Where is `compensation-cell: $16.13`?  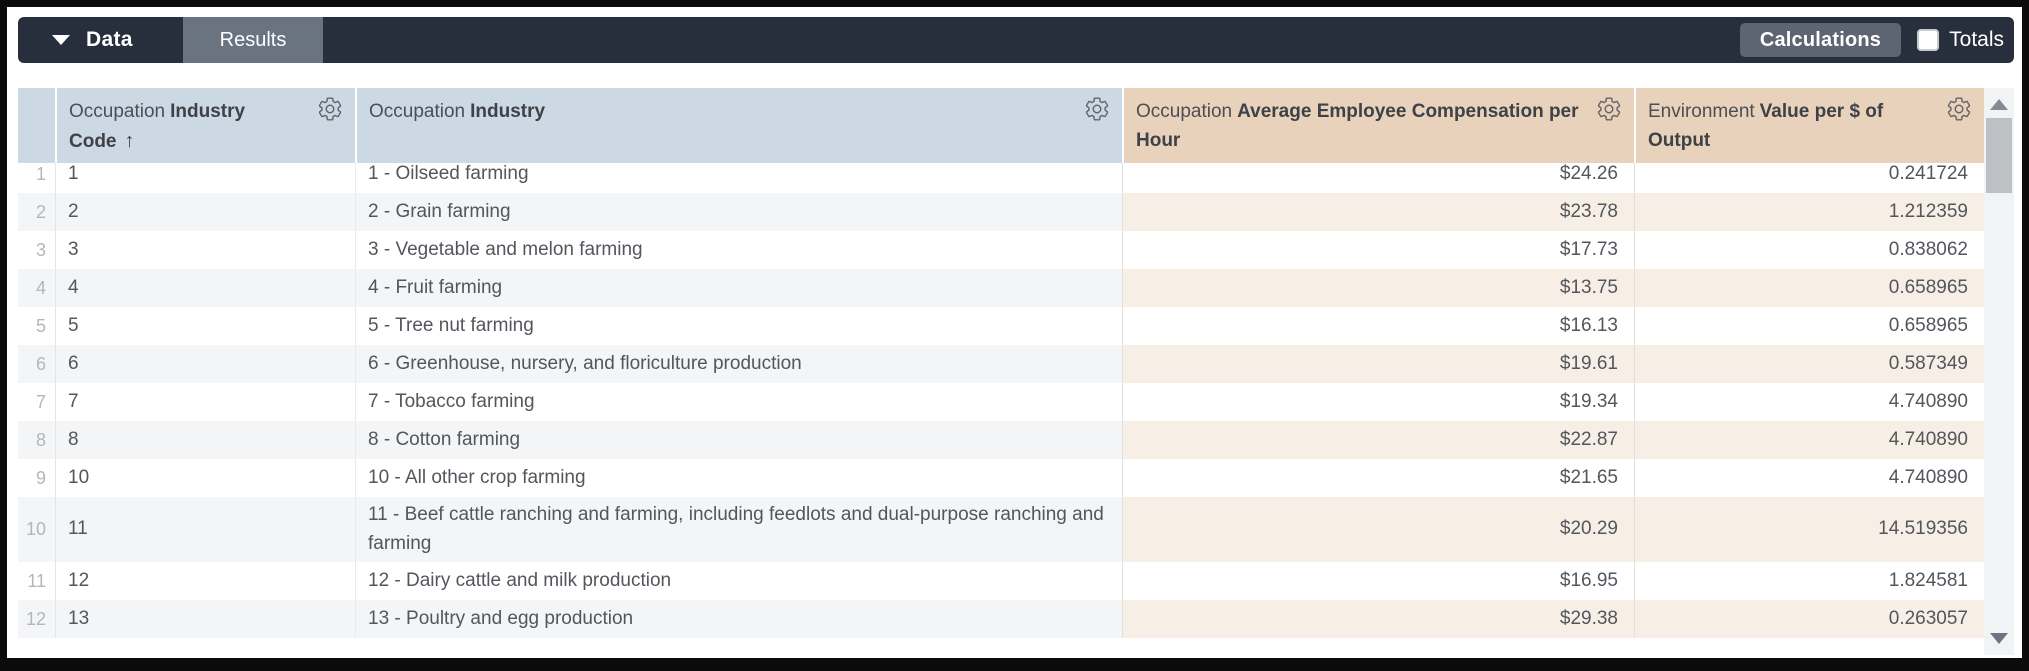 compensation-cell: $16.13 is located at coordinates (1378, 326).